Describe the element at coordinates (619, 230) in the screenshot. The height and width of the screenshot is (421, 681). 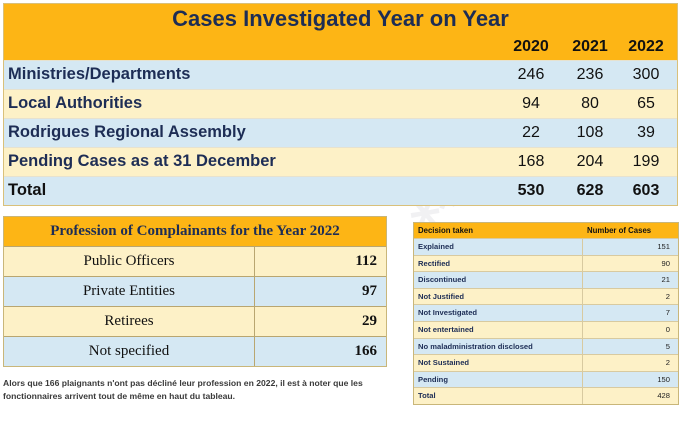
I see `cases-header: Number of Cases` at that location.